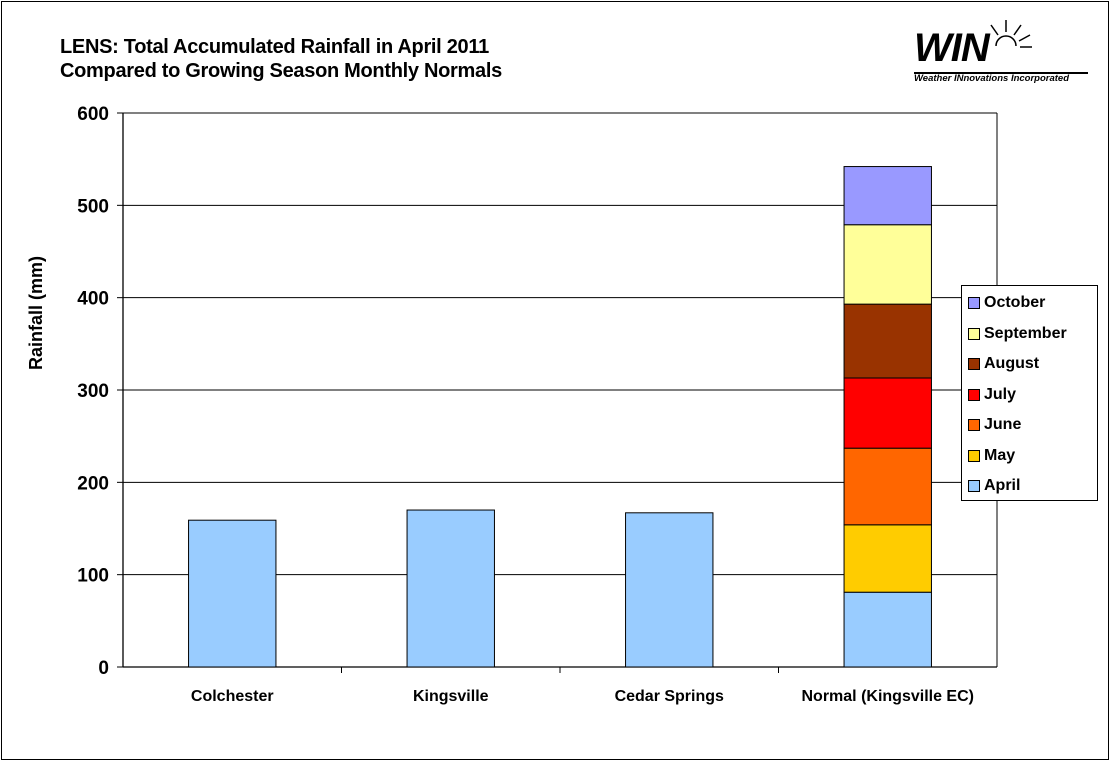 The width and height of the screenshot is (1111, 762). What do you see at coordinates (93, 114) in the screenshot?
I see `y-tick-label: 600` at bounding box center [93, 114].